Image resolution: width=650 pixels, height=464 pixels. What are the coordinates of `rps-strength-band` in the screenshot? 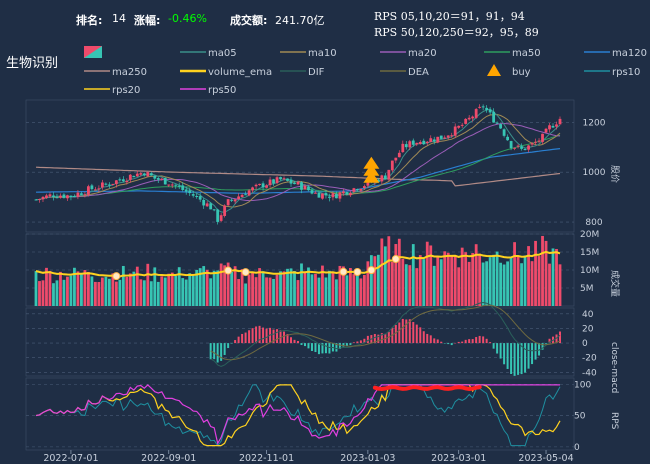 It's located at (427, 388).